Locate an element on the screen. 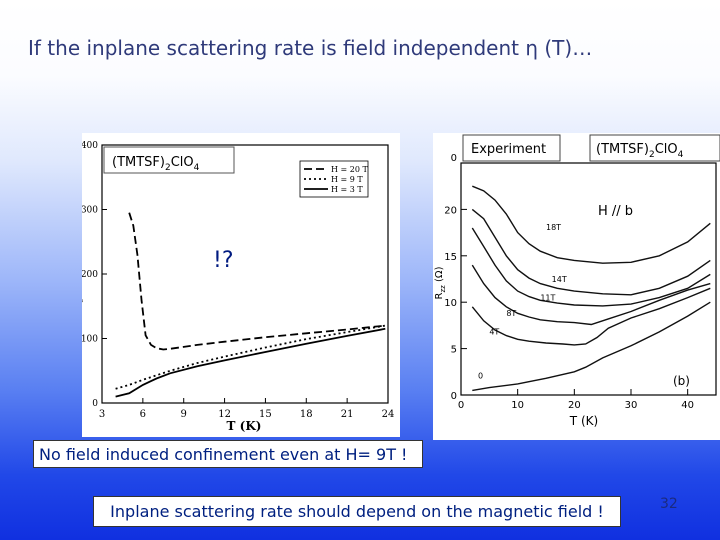 The height and width of the screenshot is (540, 720). left-y-tick-label: 0 is located at coordinates (95, 404).